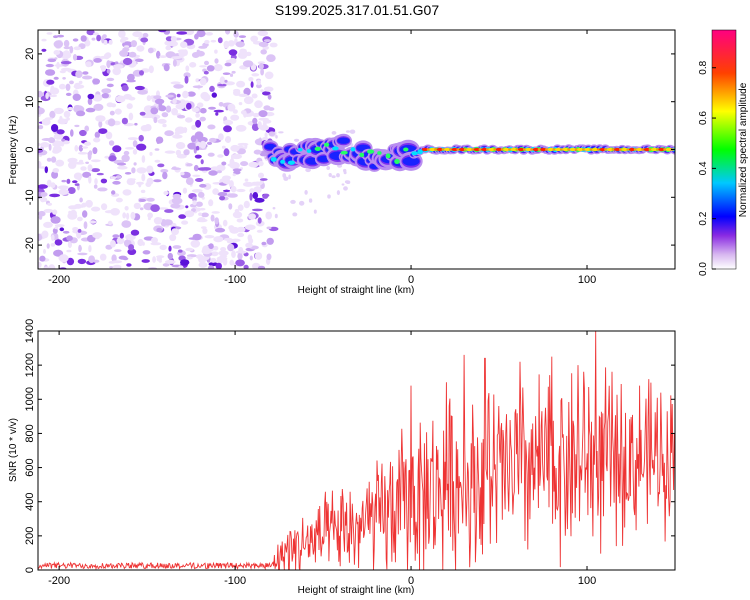  I want to click on colorbar-tick-label: 0.8, so click(703, 67).